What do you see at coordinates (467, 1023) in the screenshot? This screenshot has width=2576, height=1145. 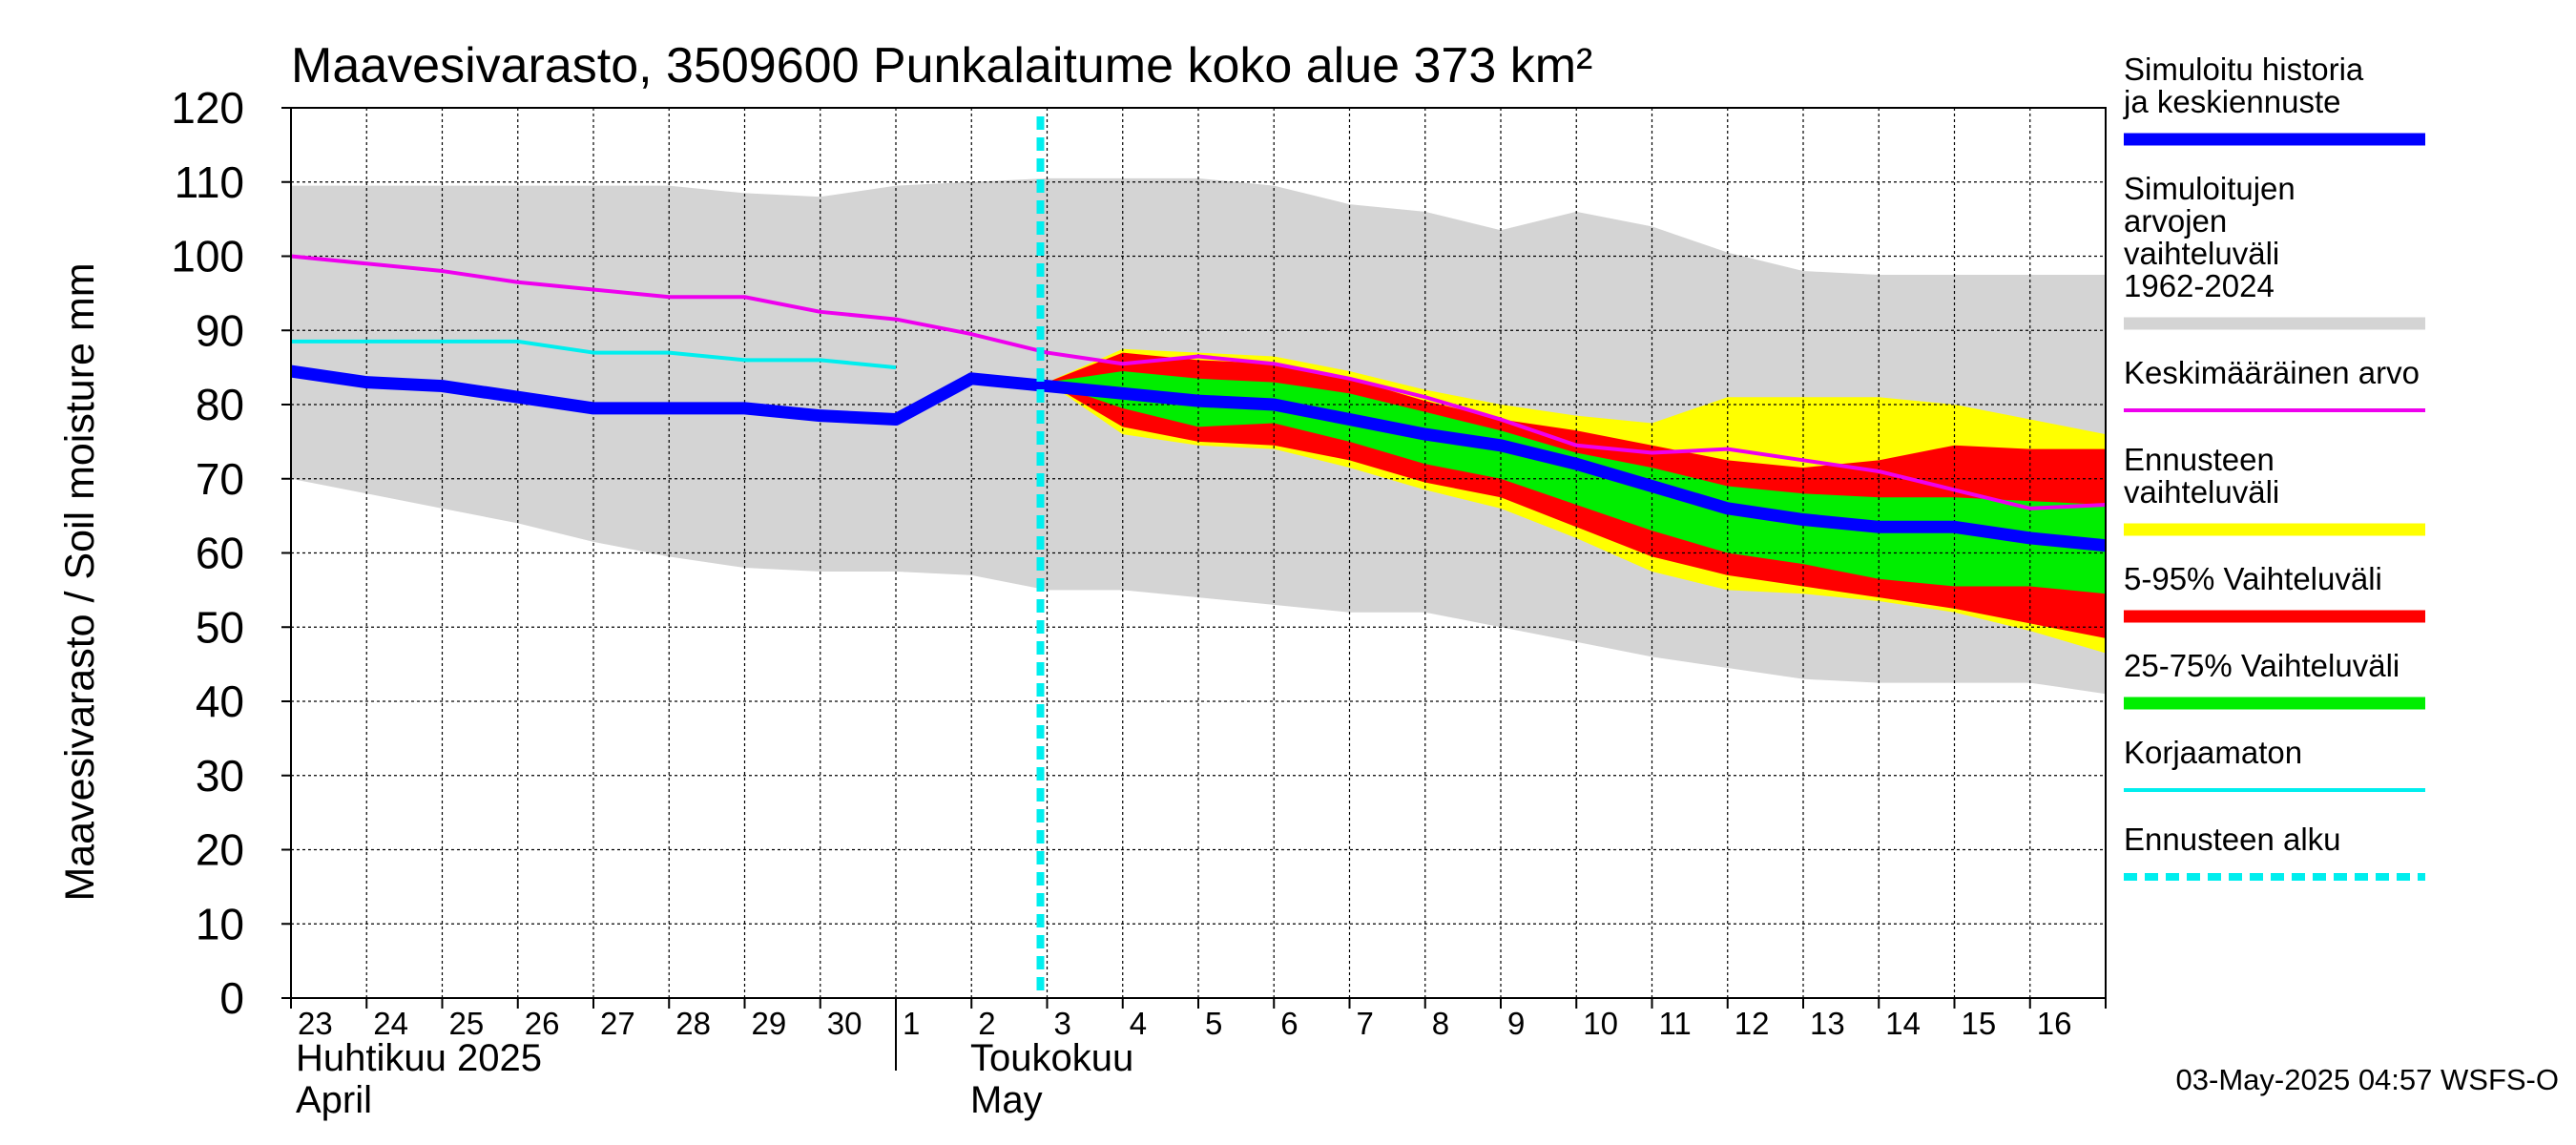 I see `x-tick-label: 25` at bounding box center [467, 1023].